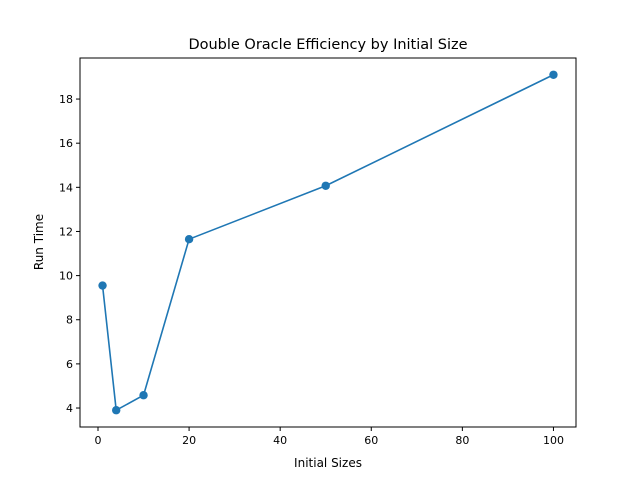  What do you see at coordinates (69, 408) in the screenshot?
I see `y-tick-label: 4` at bounding box center [69, 408].